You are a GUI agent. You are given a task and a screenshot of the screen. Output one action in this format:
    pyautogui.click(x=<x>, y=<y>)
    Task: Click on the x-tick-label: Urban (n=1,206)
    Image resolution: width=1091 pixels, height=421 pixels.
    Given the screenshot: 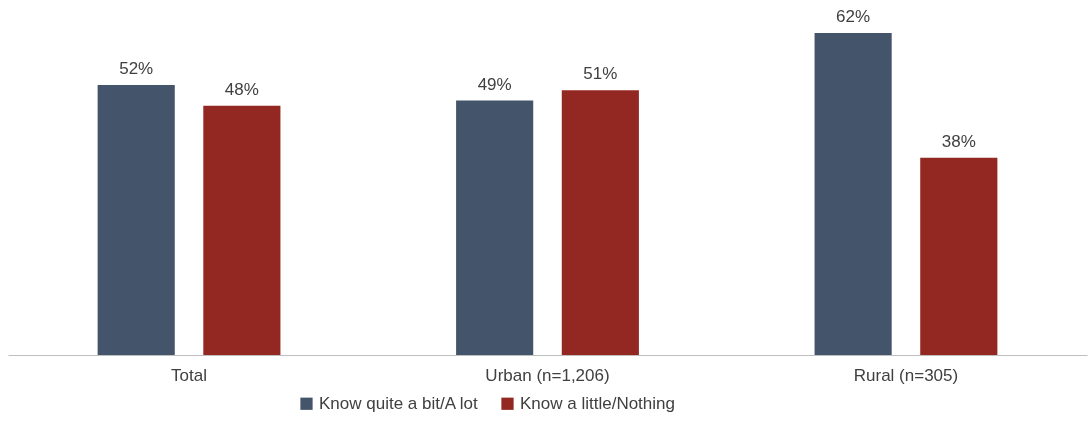 What is the action you would take?
    pyautogui.click(x=547, y=375)
    